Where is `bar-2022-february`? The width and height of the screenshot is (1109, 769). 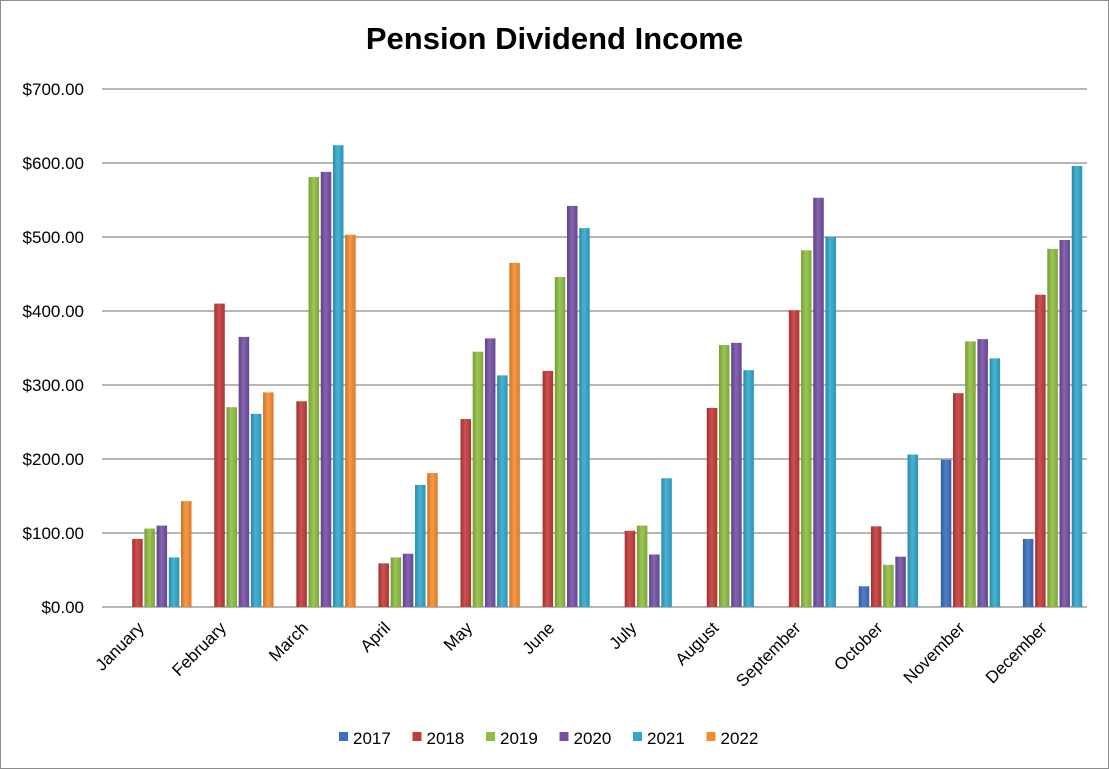
bar-2022-february is located at coordinates (268, 499).